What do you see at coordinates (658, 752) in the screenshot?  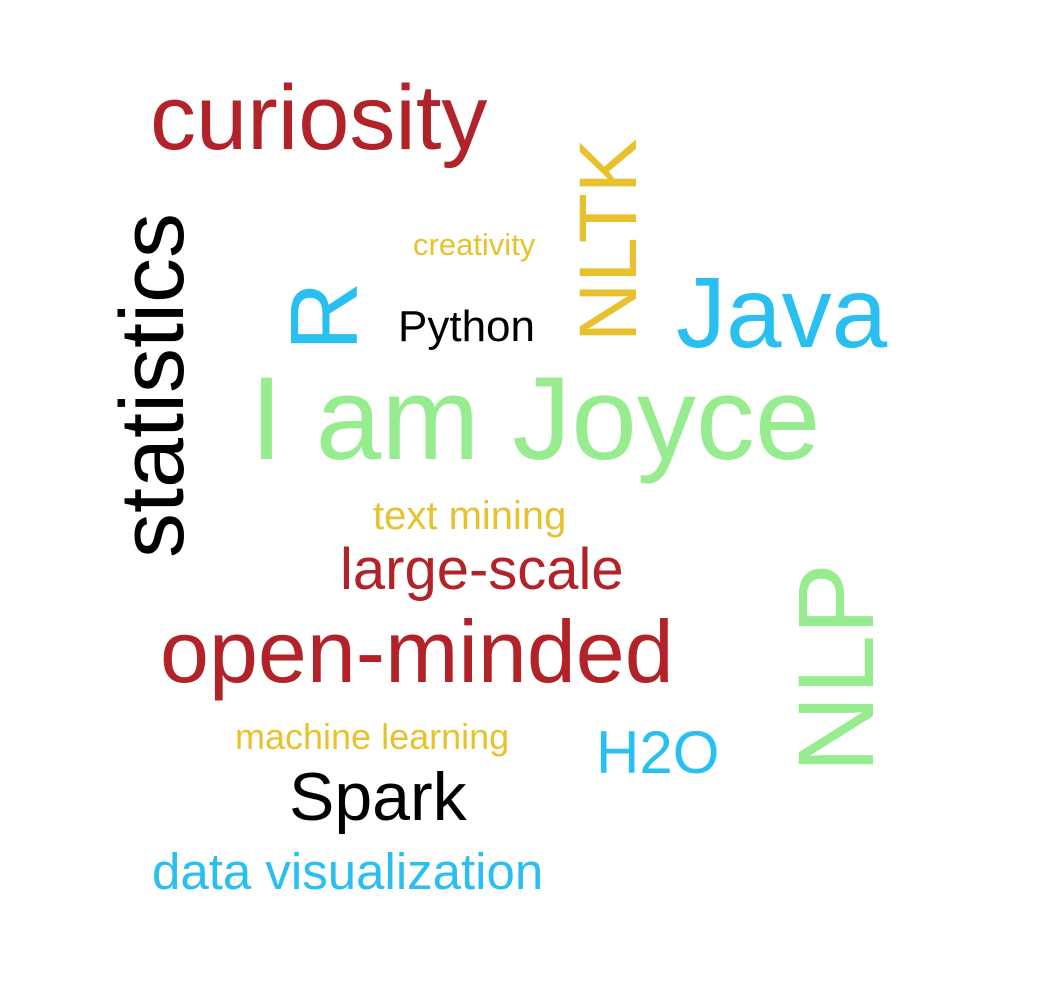 I see `word-h2o: H2O` at bounding box center [658, 752].